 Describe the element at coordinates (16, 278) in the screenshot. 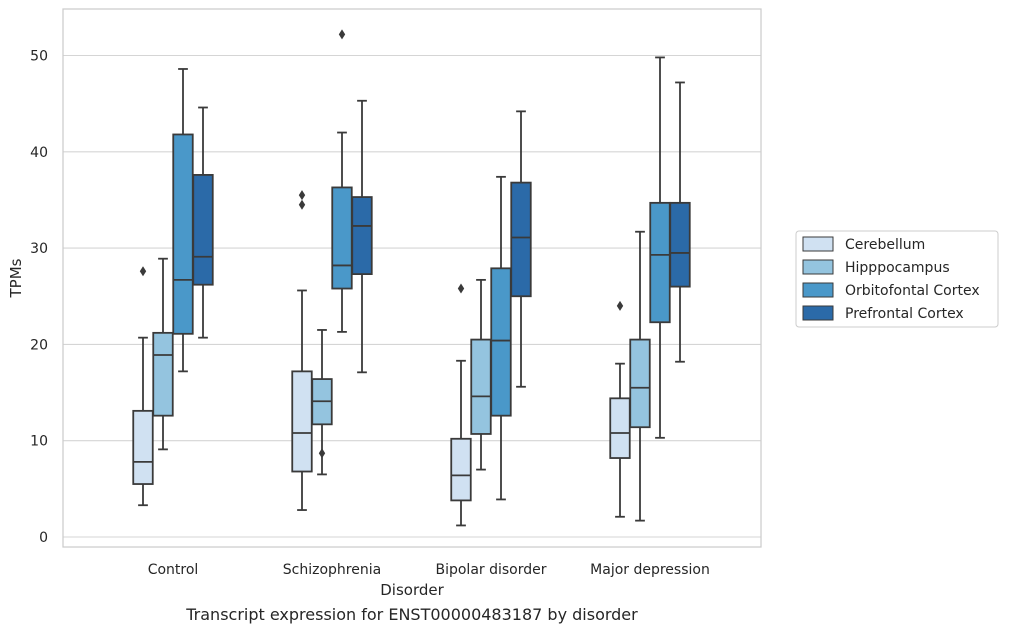

I see `y-axis-title: TPMs` at that location.